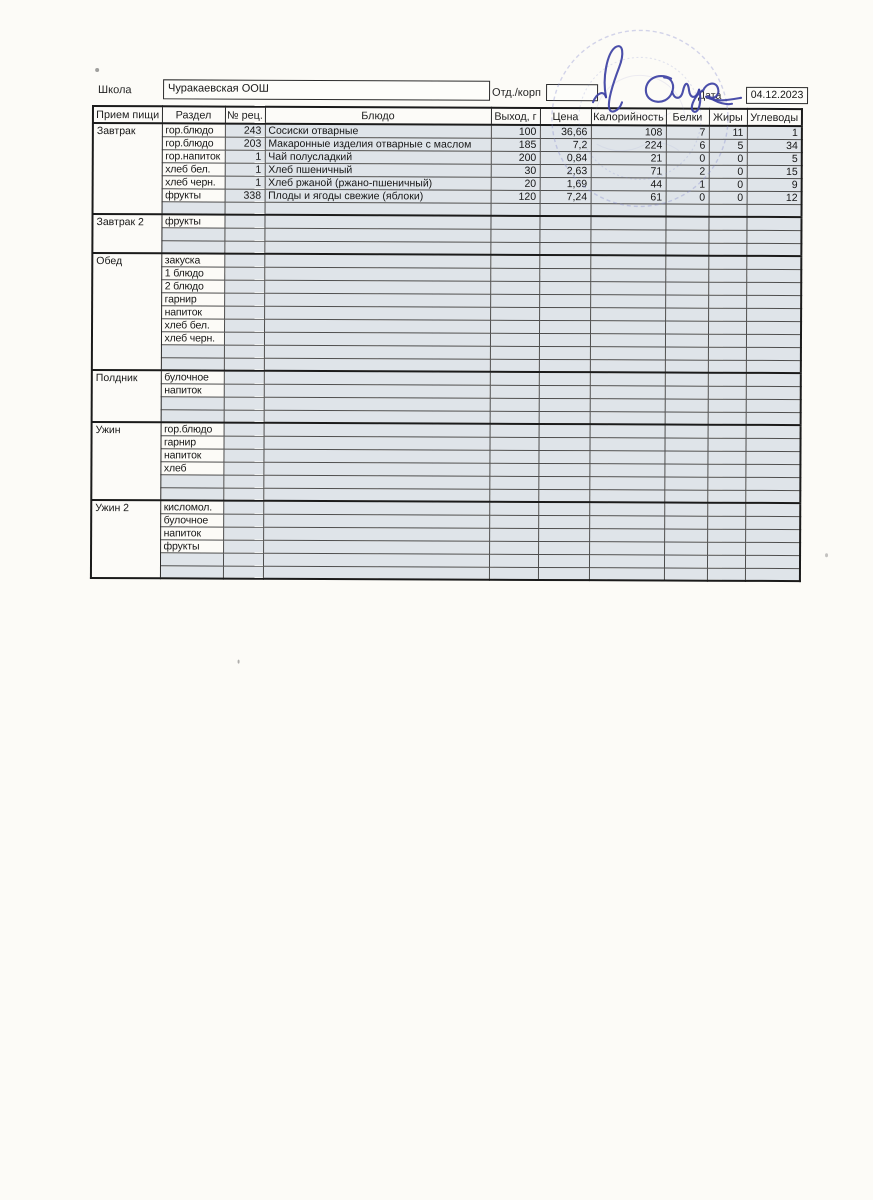 The width and height of the screenshot is (873, 1200). I want to click on meal-section: Ужин 2 кисломол. булочное напиток фрукты, so click(445, 541).